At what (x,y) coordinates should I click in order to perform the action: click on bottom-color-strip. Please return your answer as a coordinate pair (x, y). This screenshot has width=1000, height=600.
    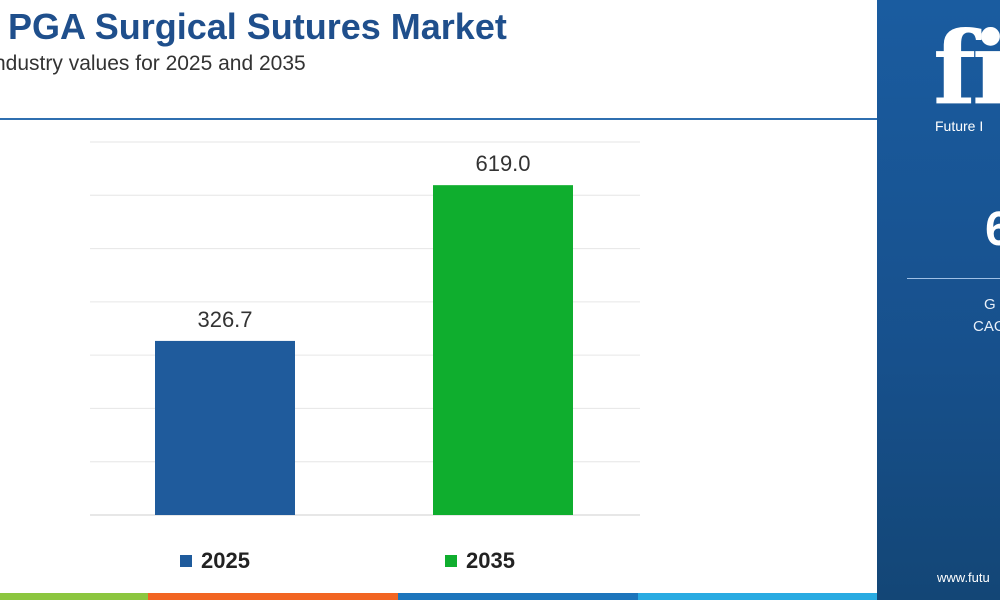
    Looking at the image, I should click on (438, 596).